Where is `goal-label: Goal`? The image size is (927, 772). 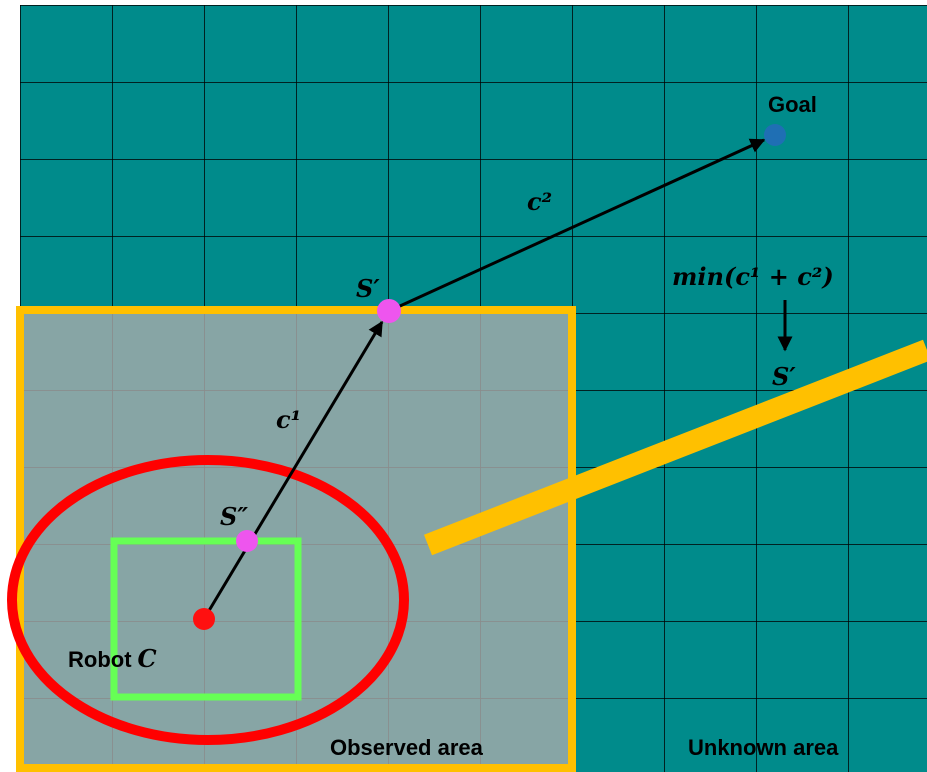 goal-label: Goal is located at coordinates (792, 104).